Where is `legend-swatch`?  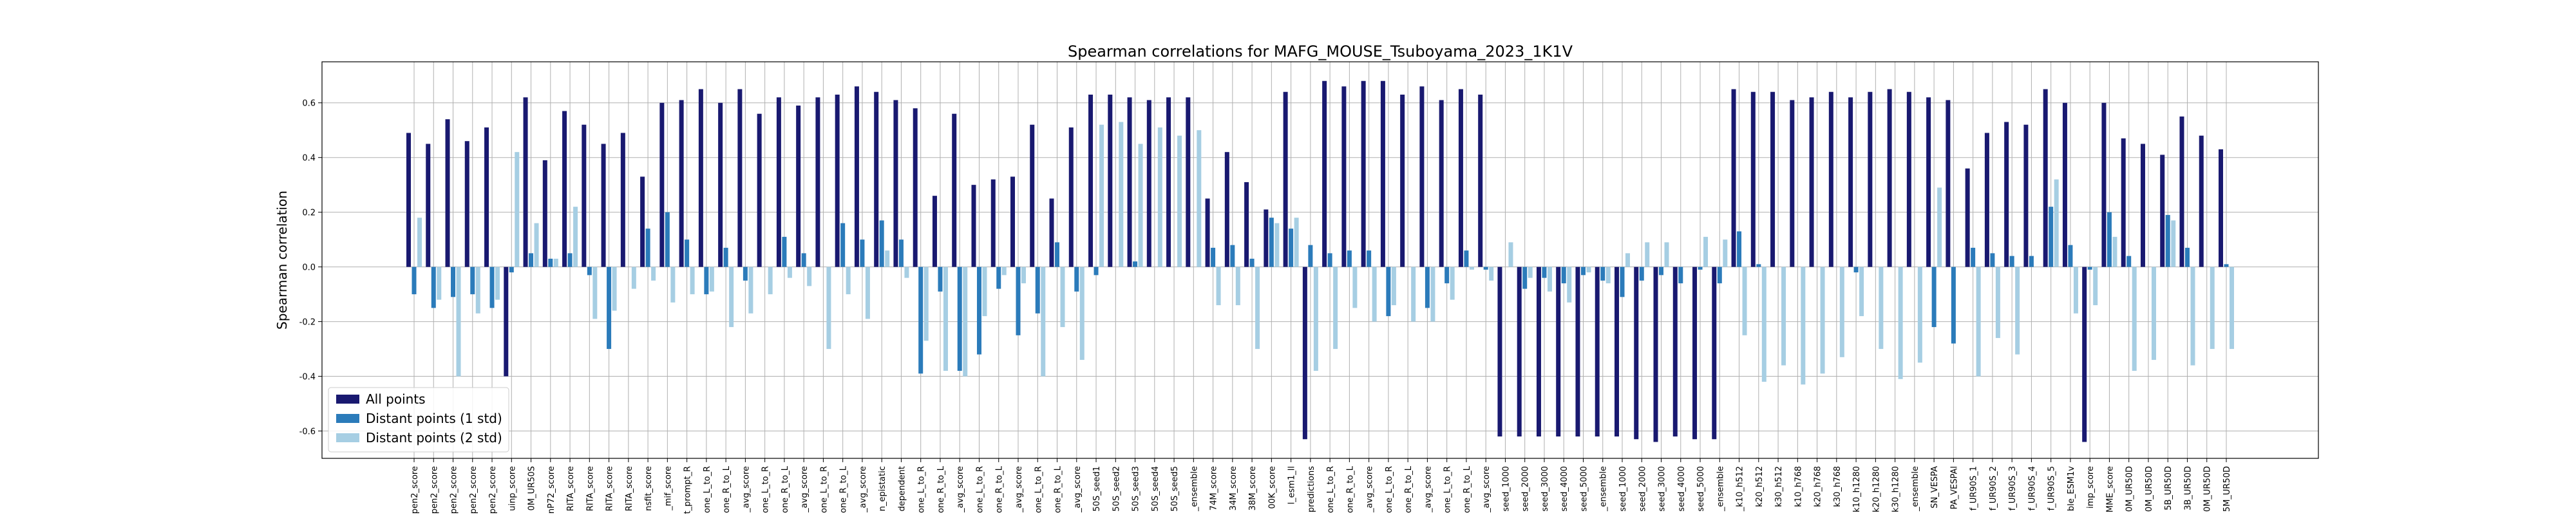 legend-swatch is located at coordinates (348, 419).